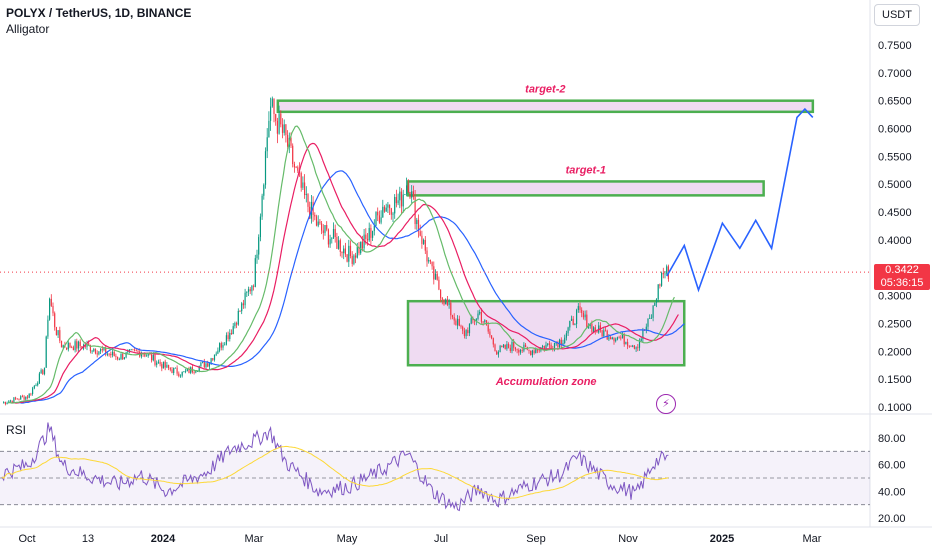 Image resolution: width=932 pixels, height=550 pixels. I want to click on zone-box, so click(546, 333).